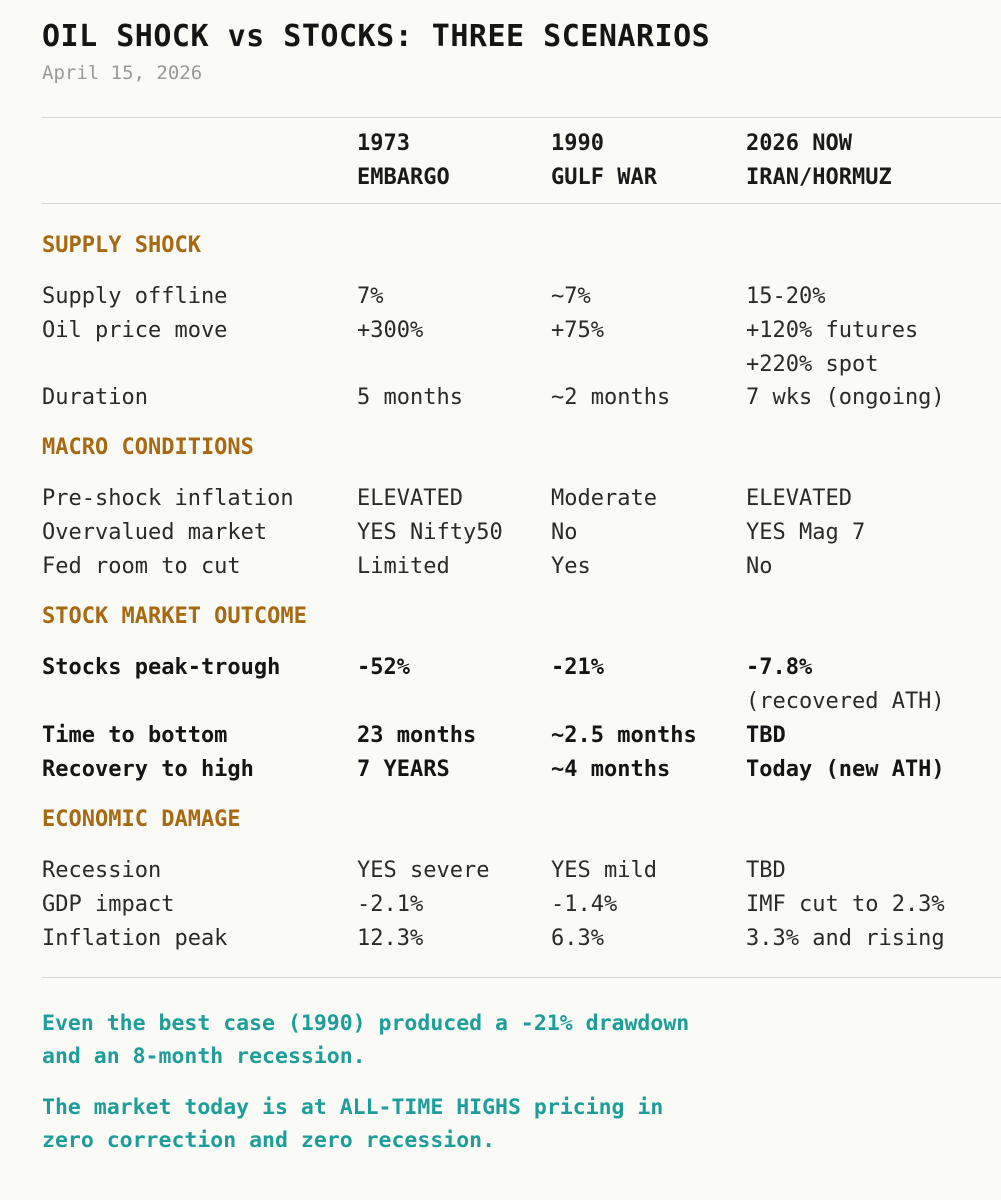  I want to click on row-label: Oil price move, so click(135, 330).